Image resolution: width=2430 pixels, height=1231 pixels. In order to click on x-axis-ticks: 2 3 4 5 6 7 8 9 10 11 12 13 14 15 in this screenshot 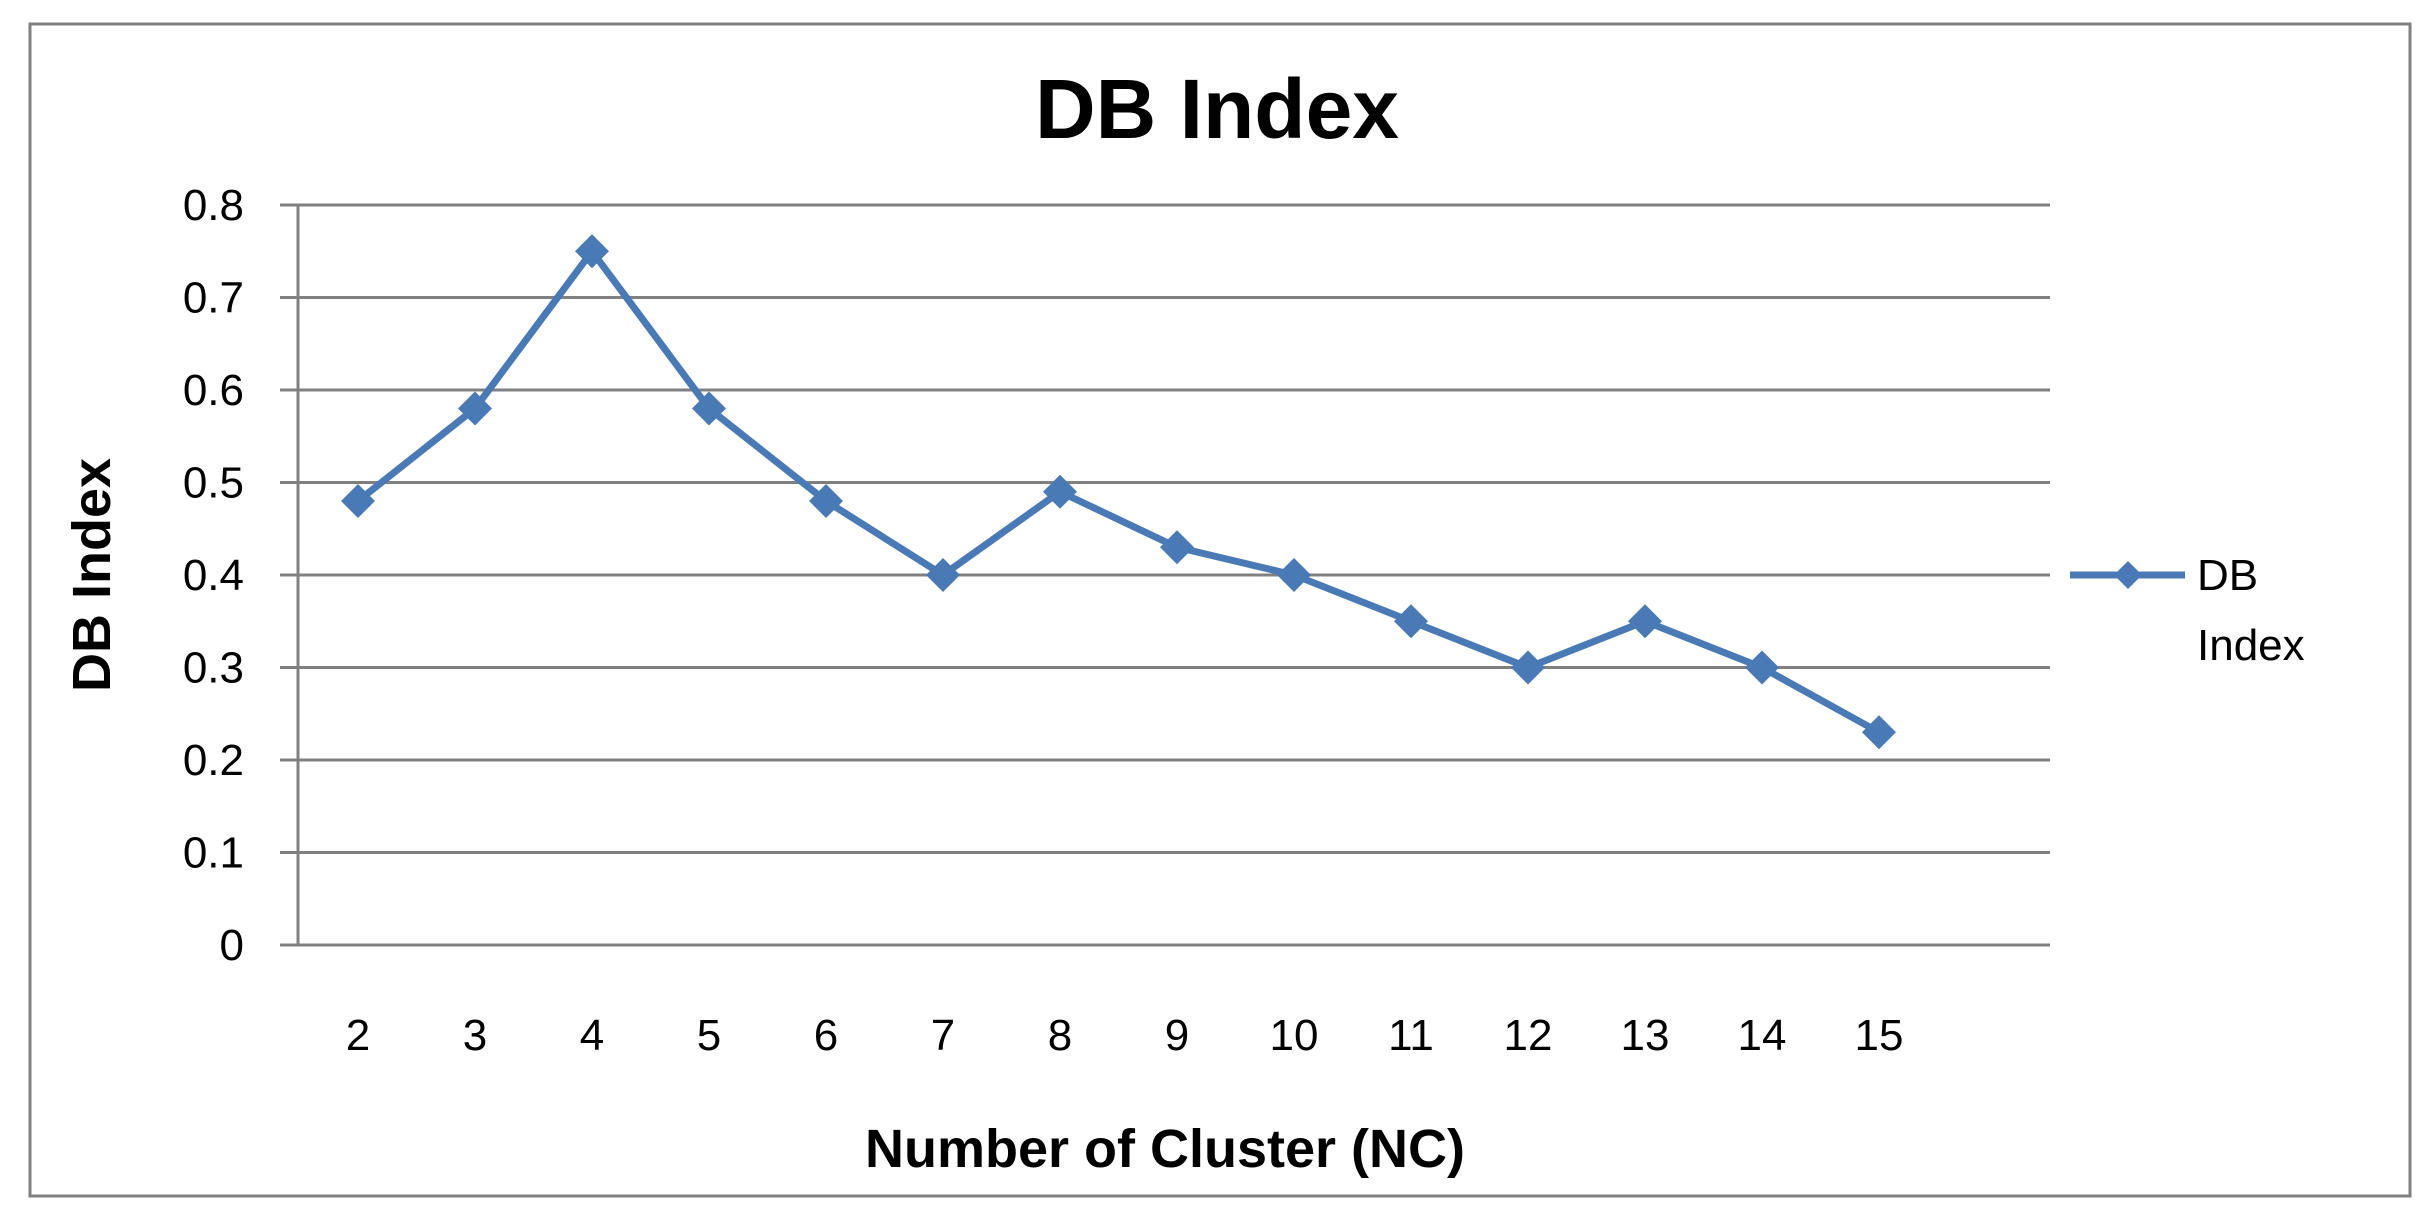, I will do `click(1125, 1035)`.